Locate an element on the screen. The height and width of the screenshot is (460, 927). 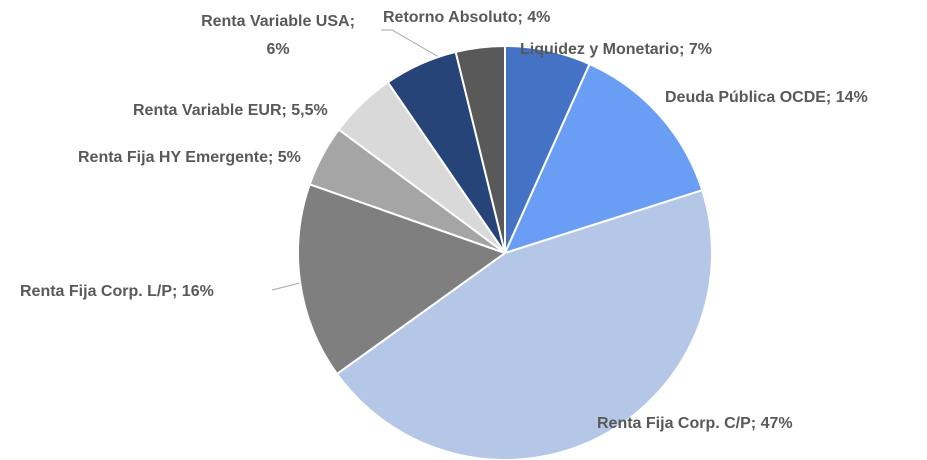
data-label: Deuda Pública OCDE; 14% is located at coordinates (766, 97).